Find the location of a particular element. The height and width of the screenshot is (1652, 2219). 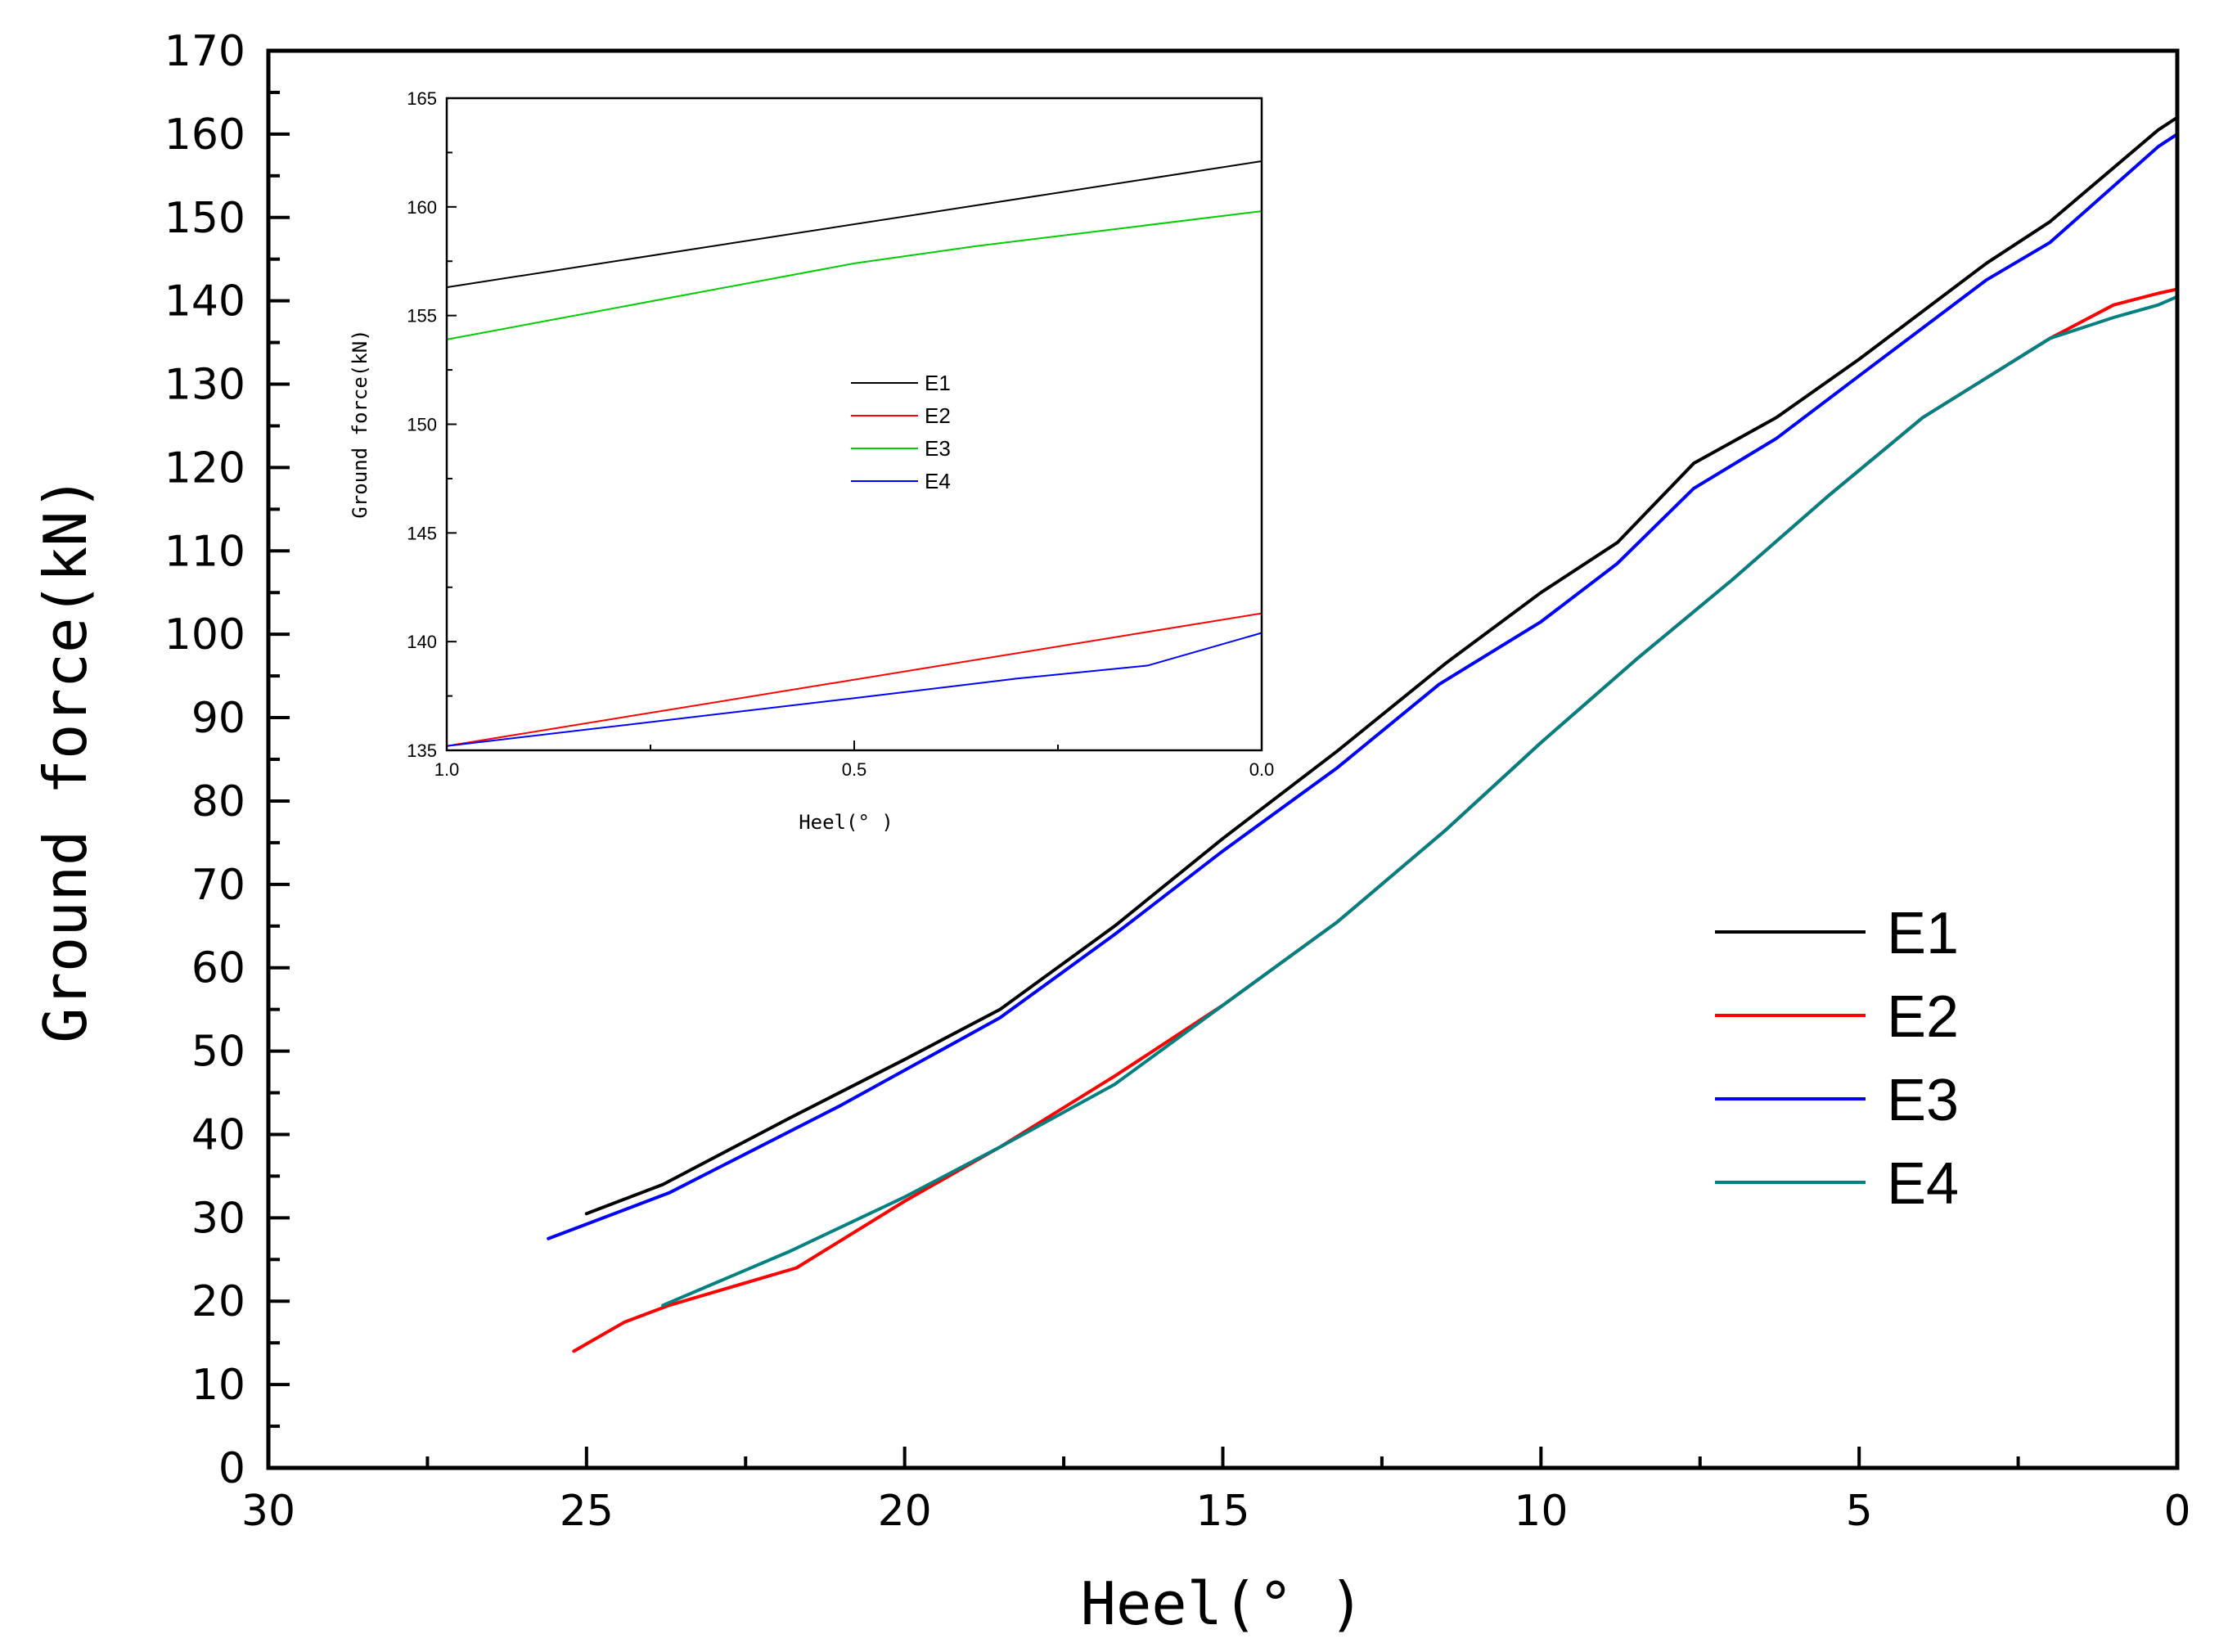

main-legend-label-e4: E4 is located at coordinates (1923, 1184).